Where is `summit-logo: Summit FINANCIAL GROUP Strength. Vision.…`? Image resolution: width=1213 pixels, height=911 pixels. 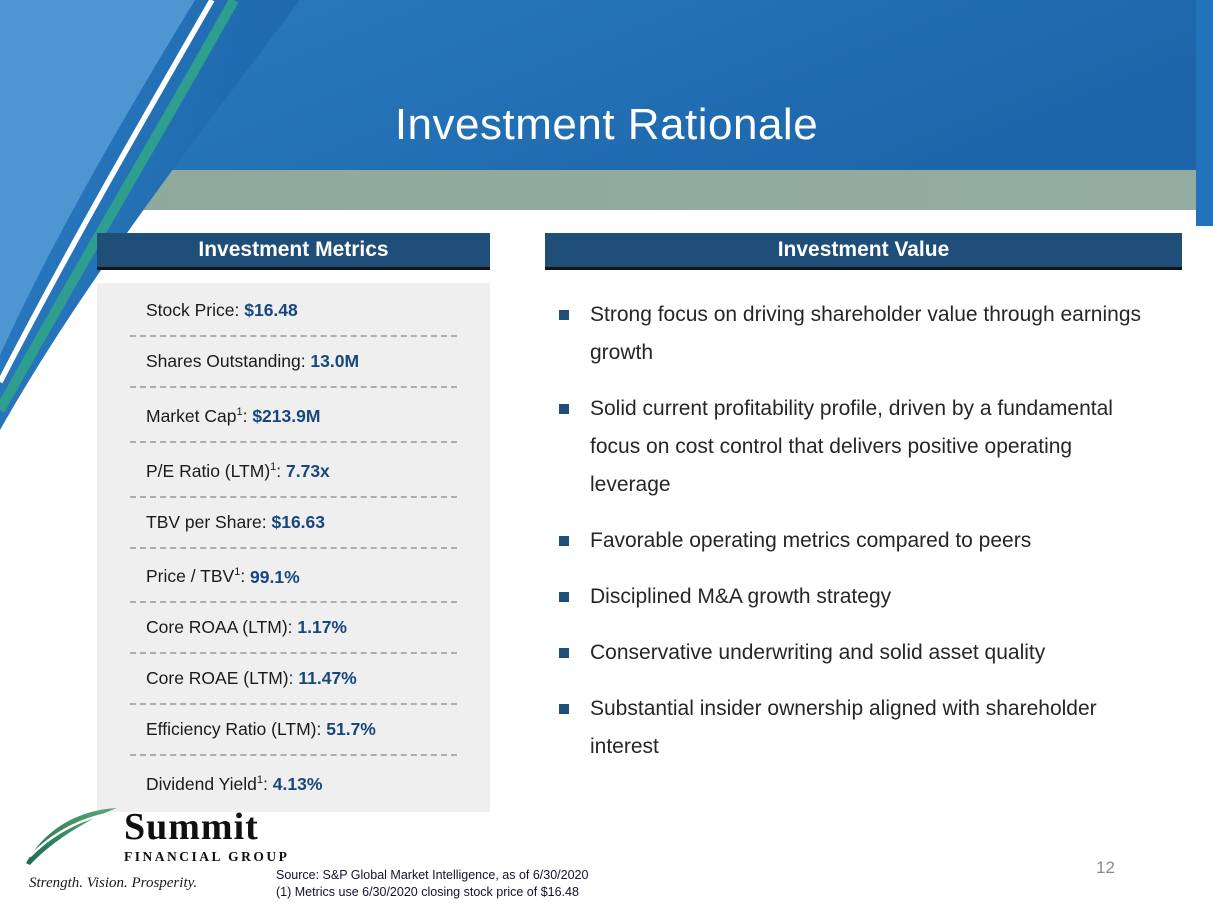
summit-logo: Summit FINANCIAL GROUP Strength. Vision.… is located at coordinates (157, 850).